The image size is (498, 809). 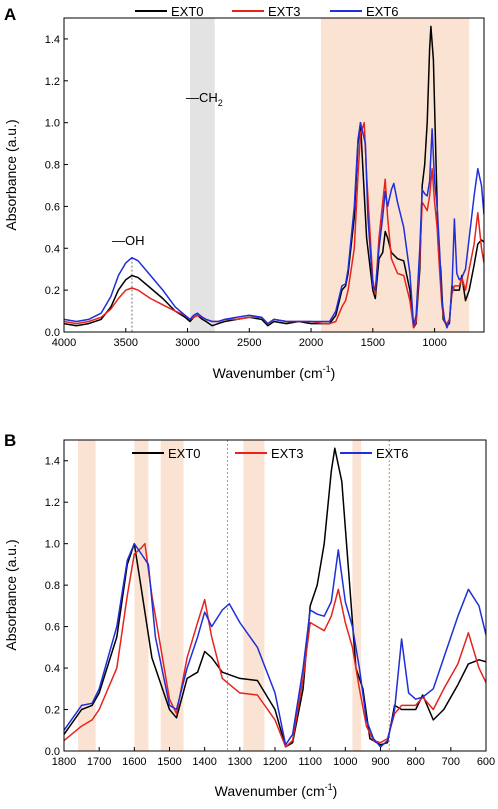 What do you see at coordinates (187, 343) in the screenshot?
I see `x-tick-label-a: 3000` at bounding box center [187, 343].